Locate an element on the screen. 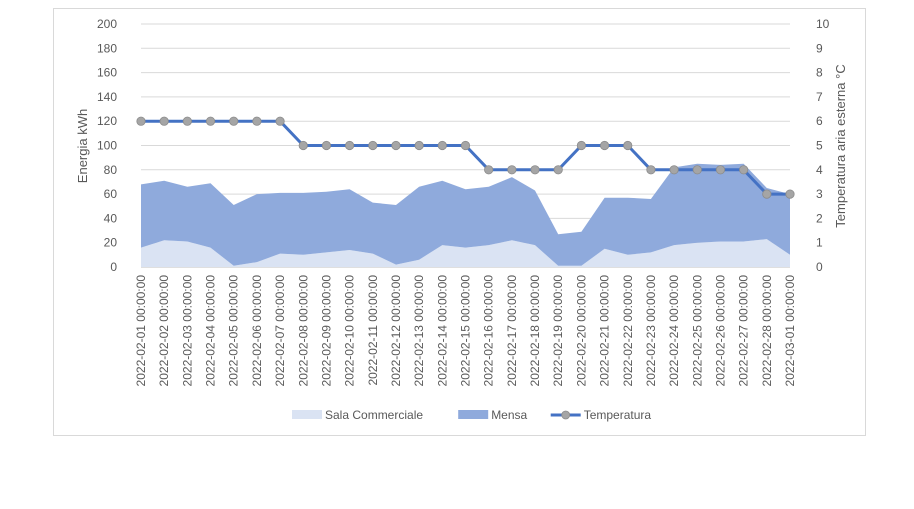 The height and width of the screenshot is (509, 914). x-tick-label: 2022-02-03 00:00:00 is located at coordinates (187, 331).